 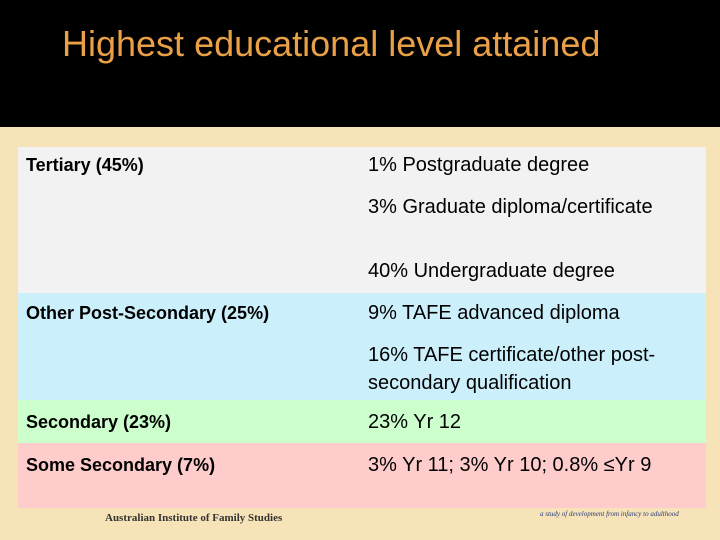 I want to click on table-row: Secondary (23%) 23% Yr 12, so click(x=362, y=421).